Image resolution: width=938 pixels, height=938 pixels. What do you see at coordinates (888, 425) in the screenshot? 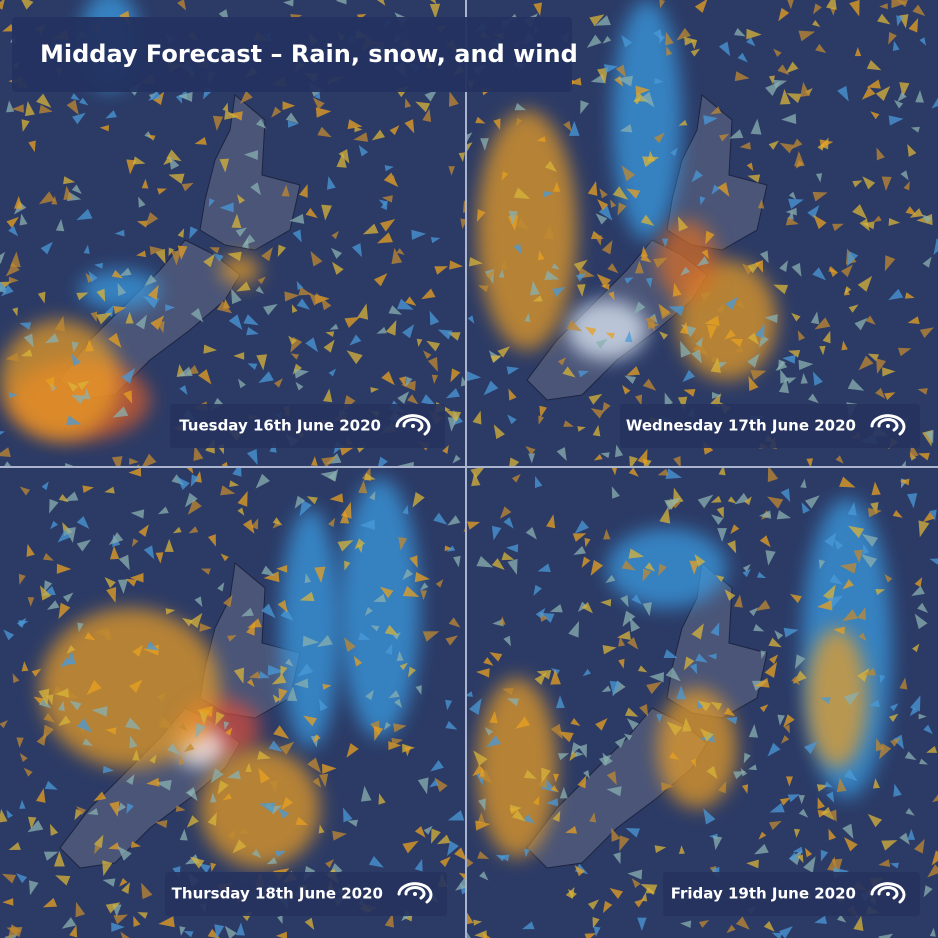
I see `logo` at bounding box center [888, 425].